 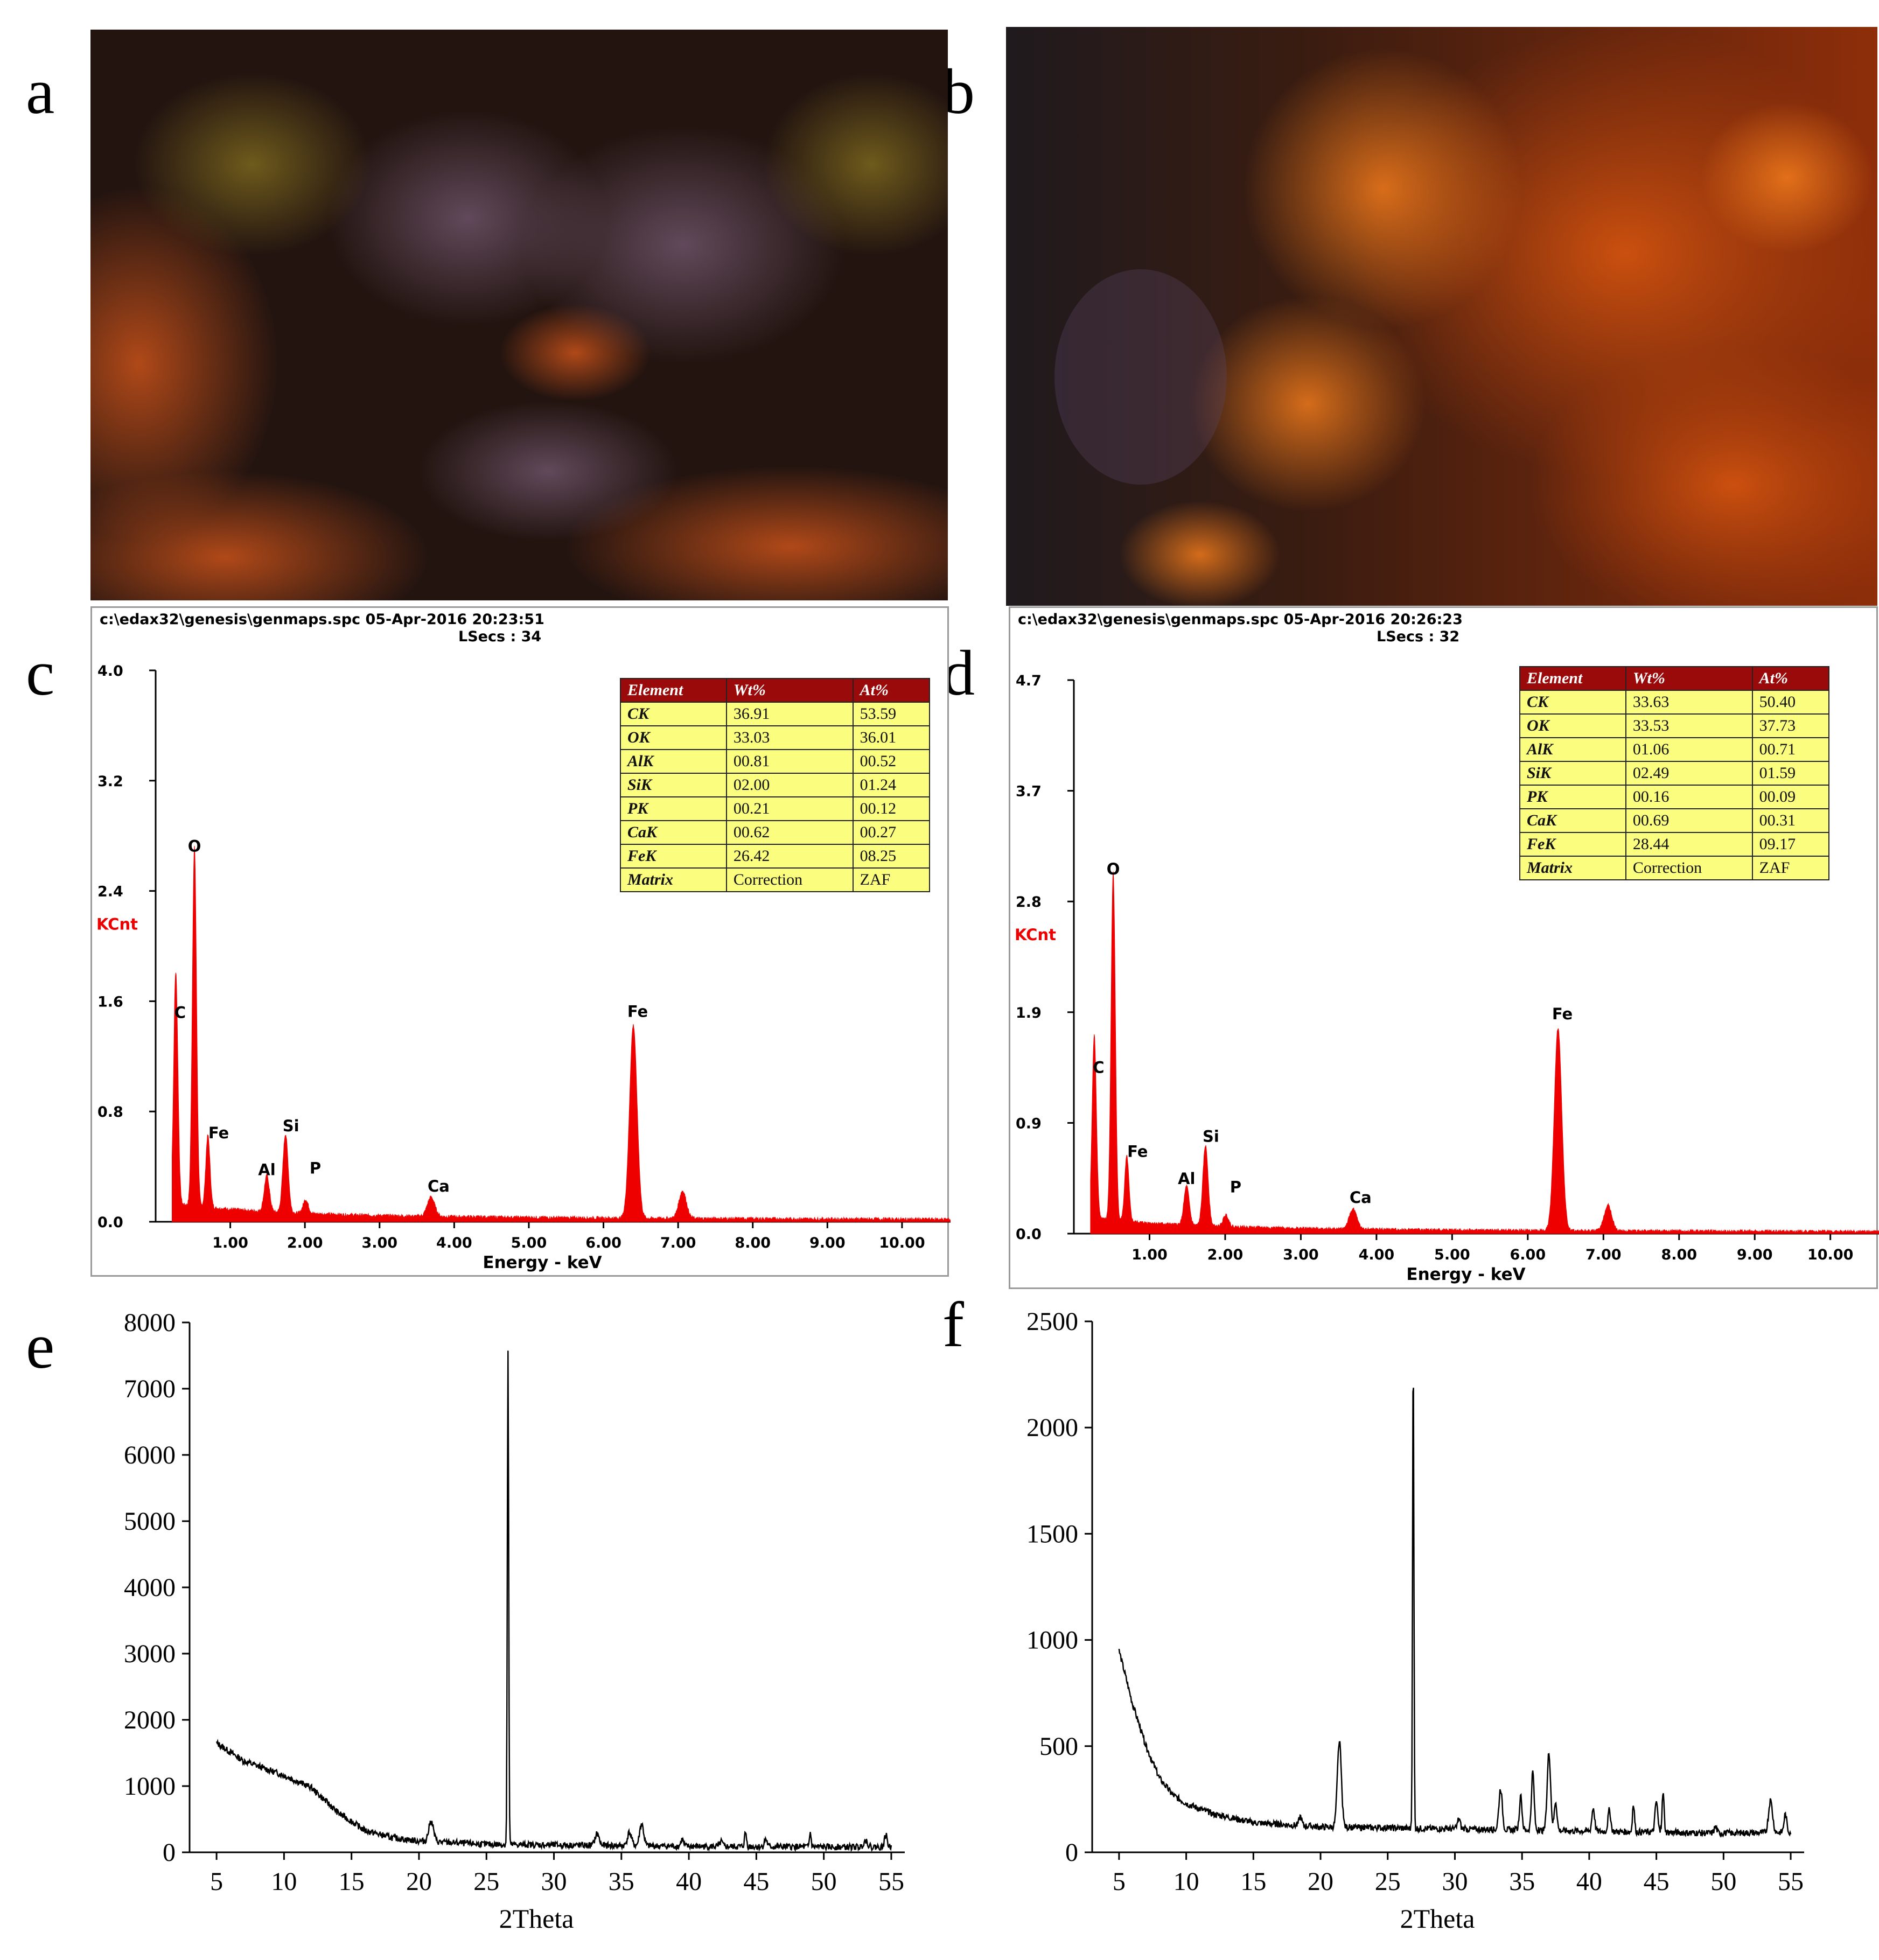 I want to click on table-row: SiK 02.49 01.59, so click(x=1675, y=773).